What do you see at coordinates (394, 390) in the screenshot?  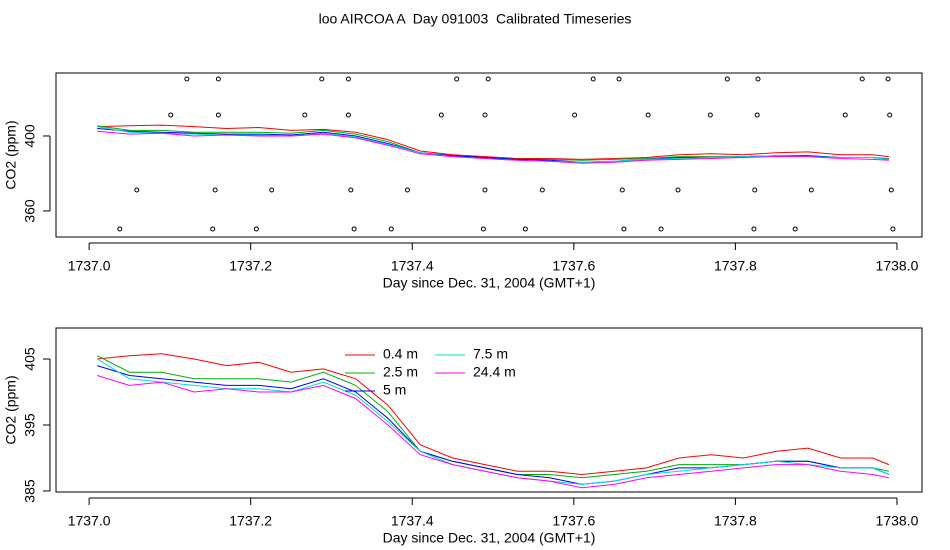 I see `legend-label: 5 m` at bounding box center [394, 390].